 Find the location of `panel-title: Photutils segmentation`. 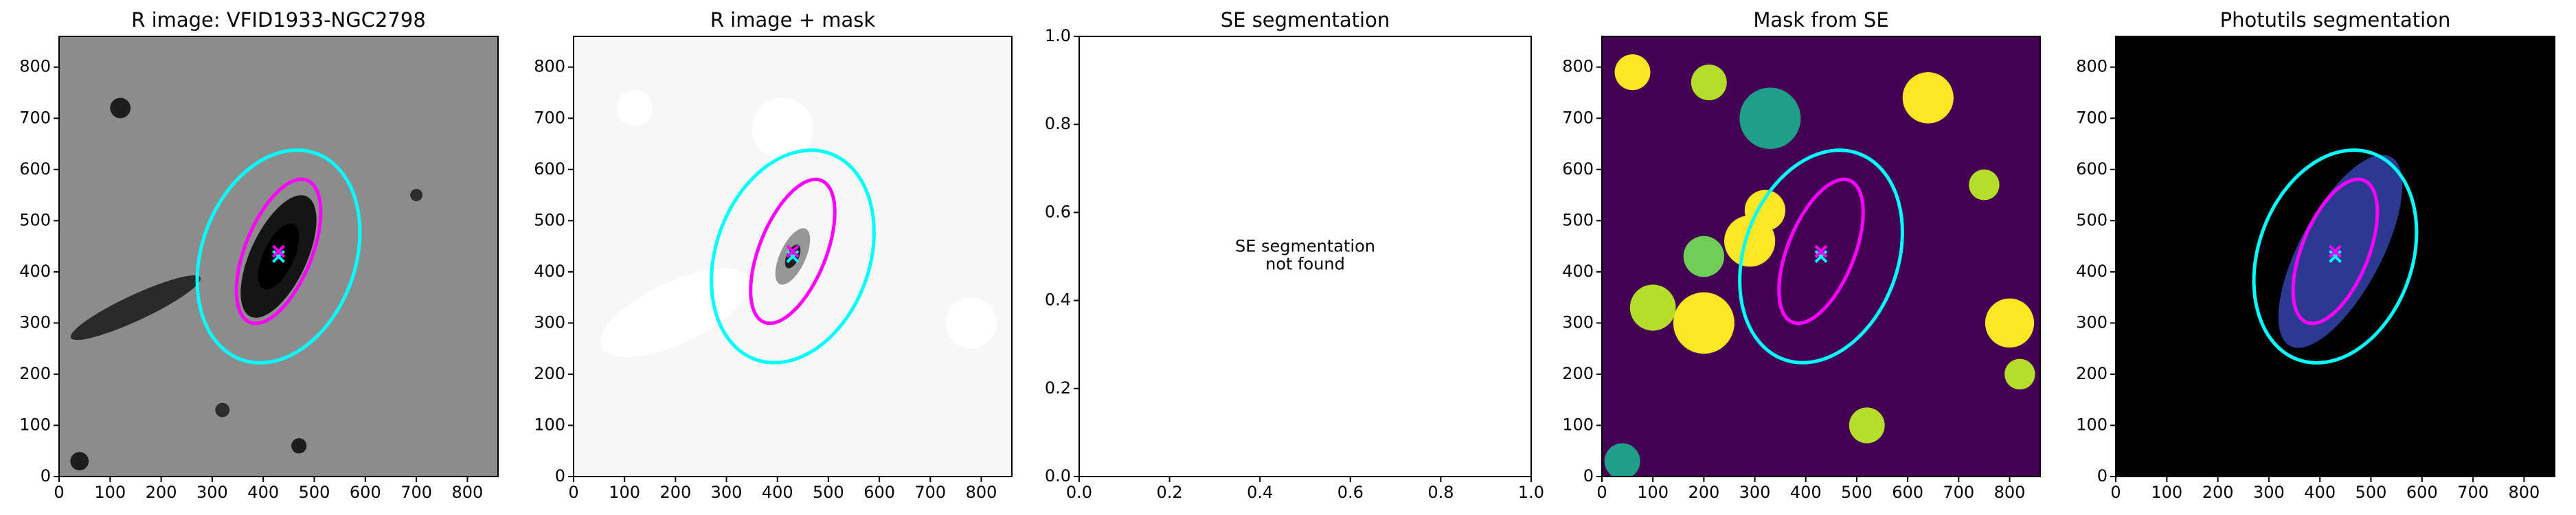

panel-title: Photutils segmentation is located at coordinates (2335, 20).